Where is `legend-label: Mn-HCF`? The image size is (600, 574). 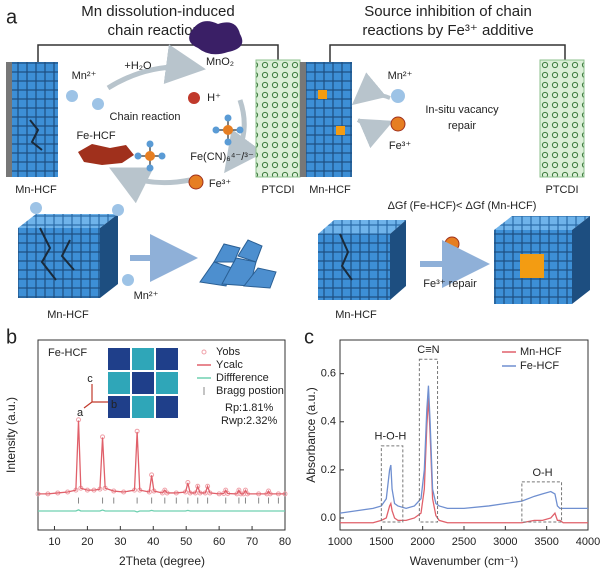
legend-label: Mn-HCF is located at coordinates (541, 352).